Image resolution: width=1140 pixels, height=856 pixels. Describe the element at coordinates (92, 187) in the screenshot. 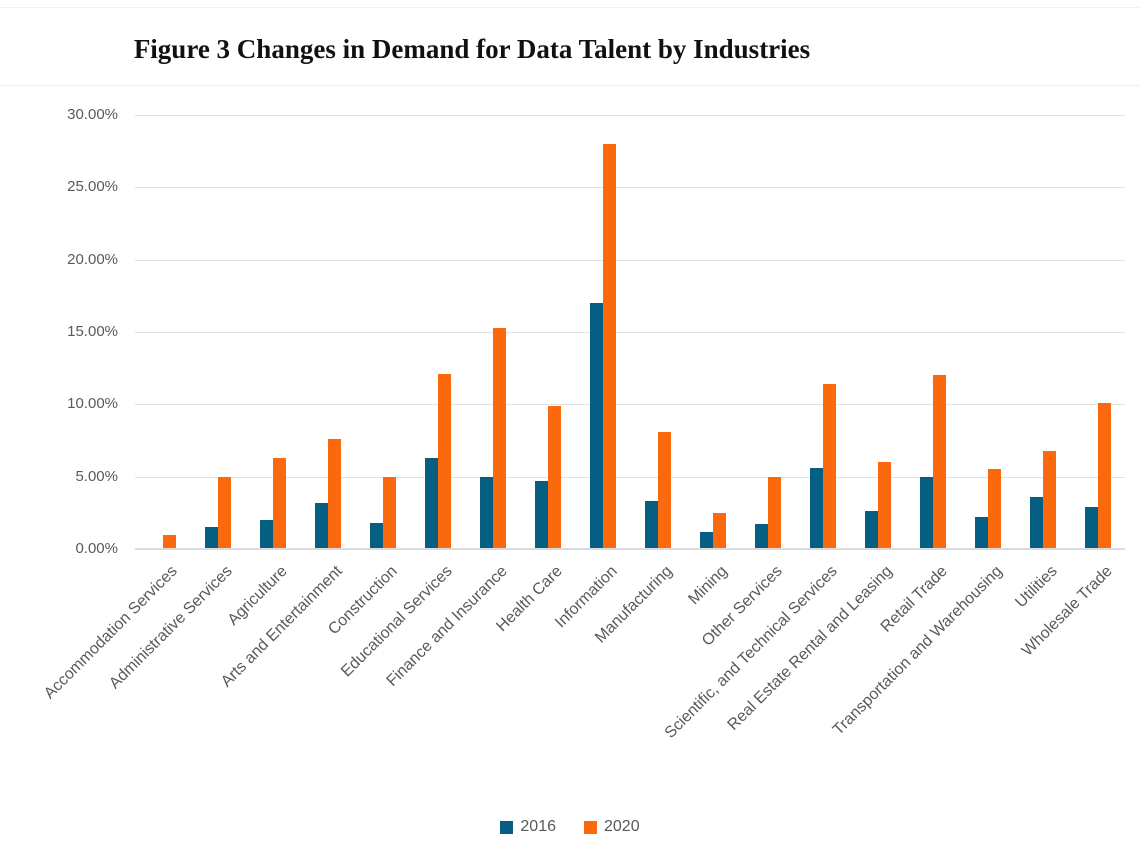

I see `y-tick-label-25: 25.00%` at that location.